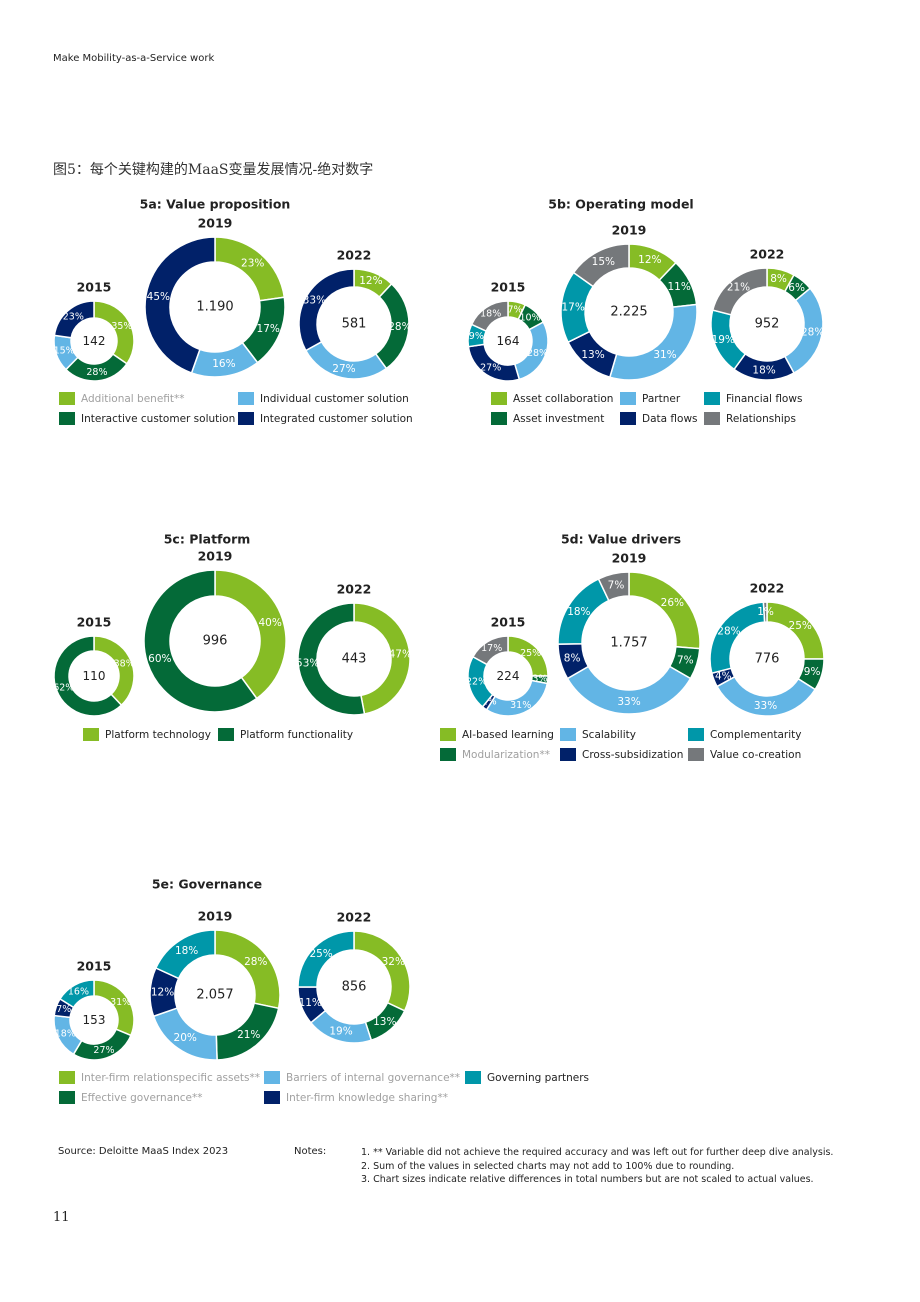  I want to click on donut-2019: 2019 23% 17% 16% 45% 1.190, so click(215, 297).